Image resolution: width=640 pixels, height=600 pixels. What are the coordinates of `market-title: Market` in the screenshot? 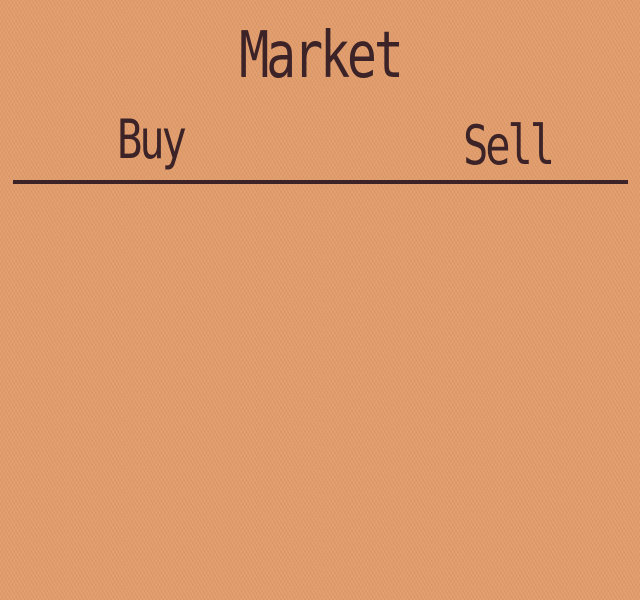 It's located at (321, 56).